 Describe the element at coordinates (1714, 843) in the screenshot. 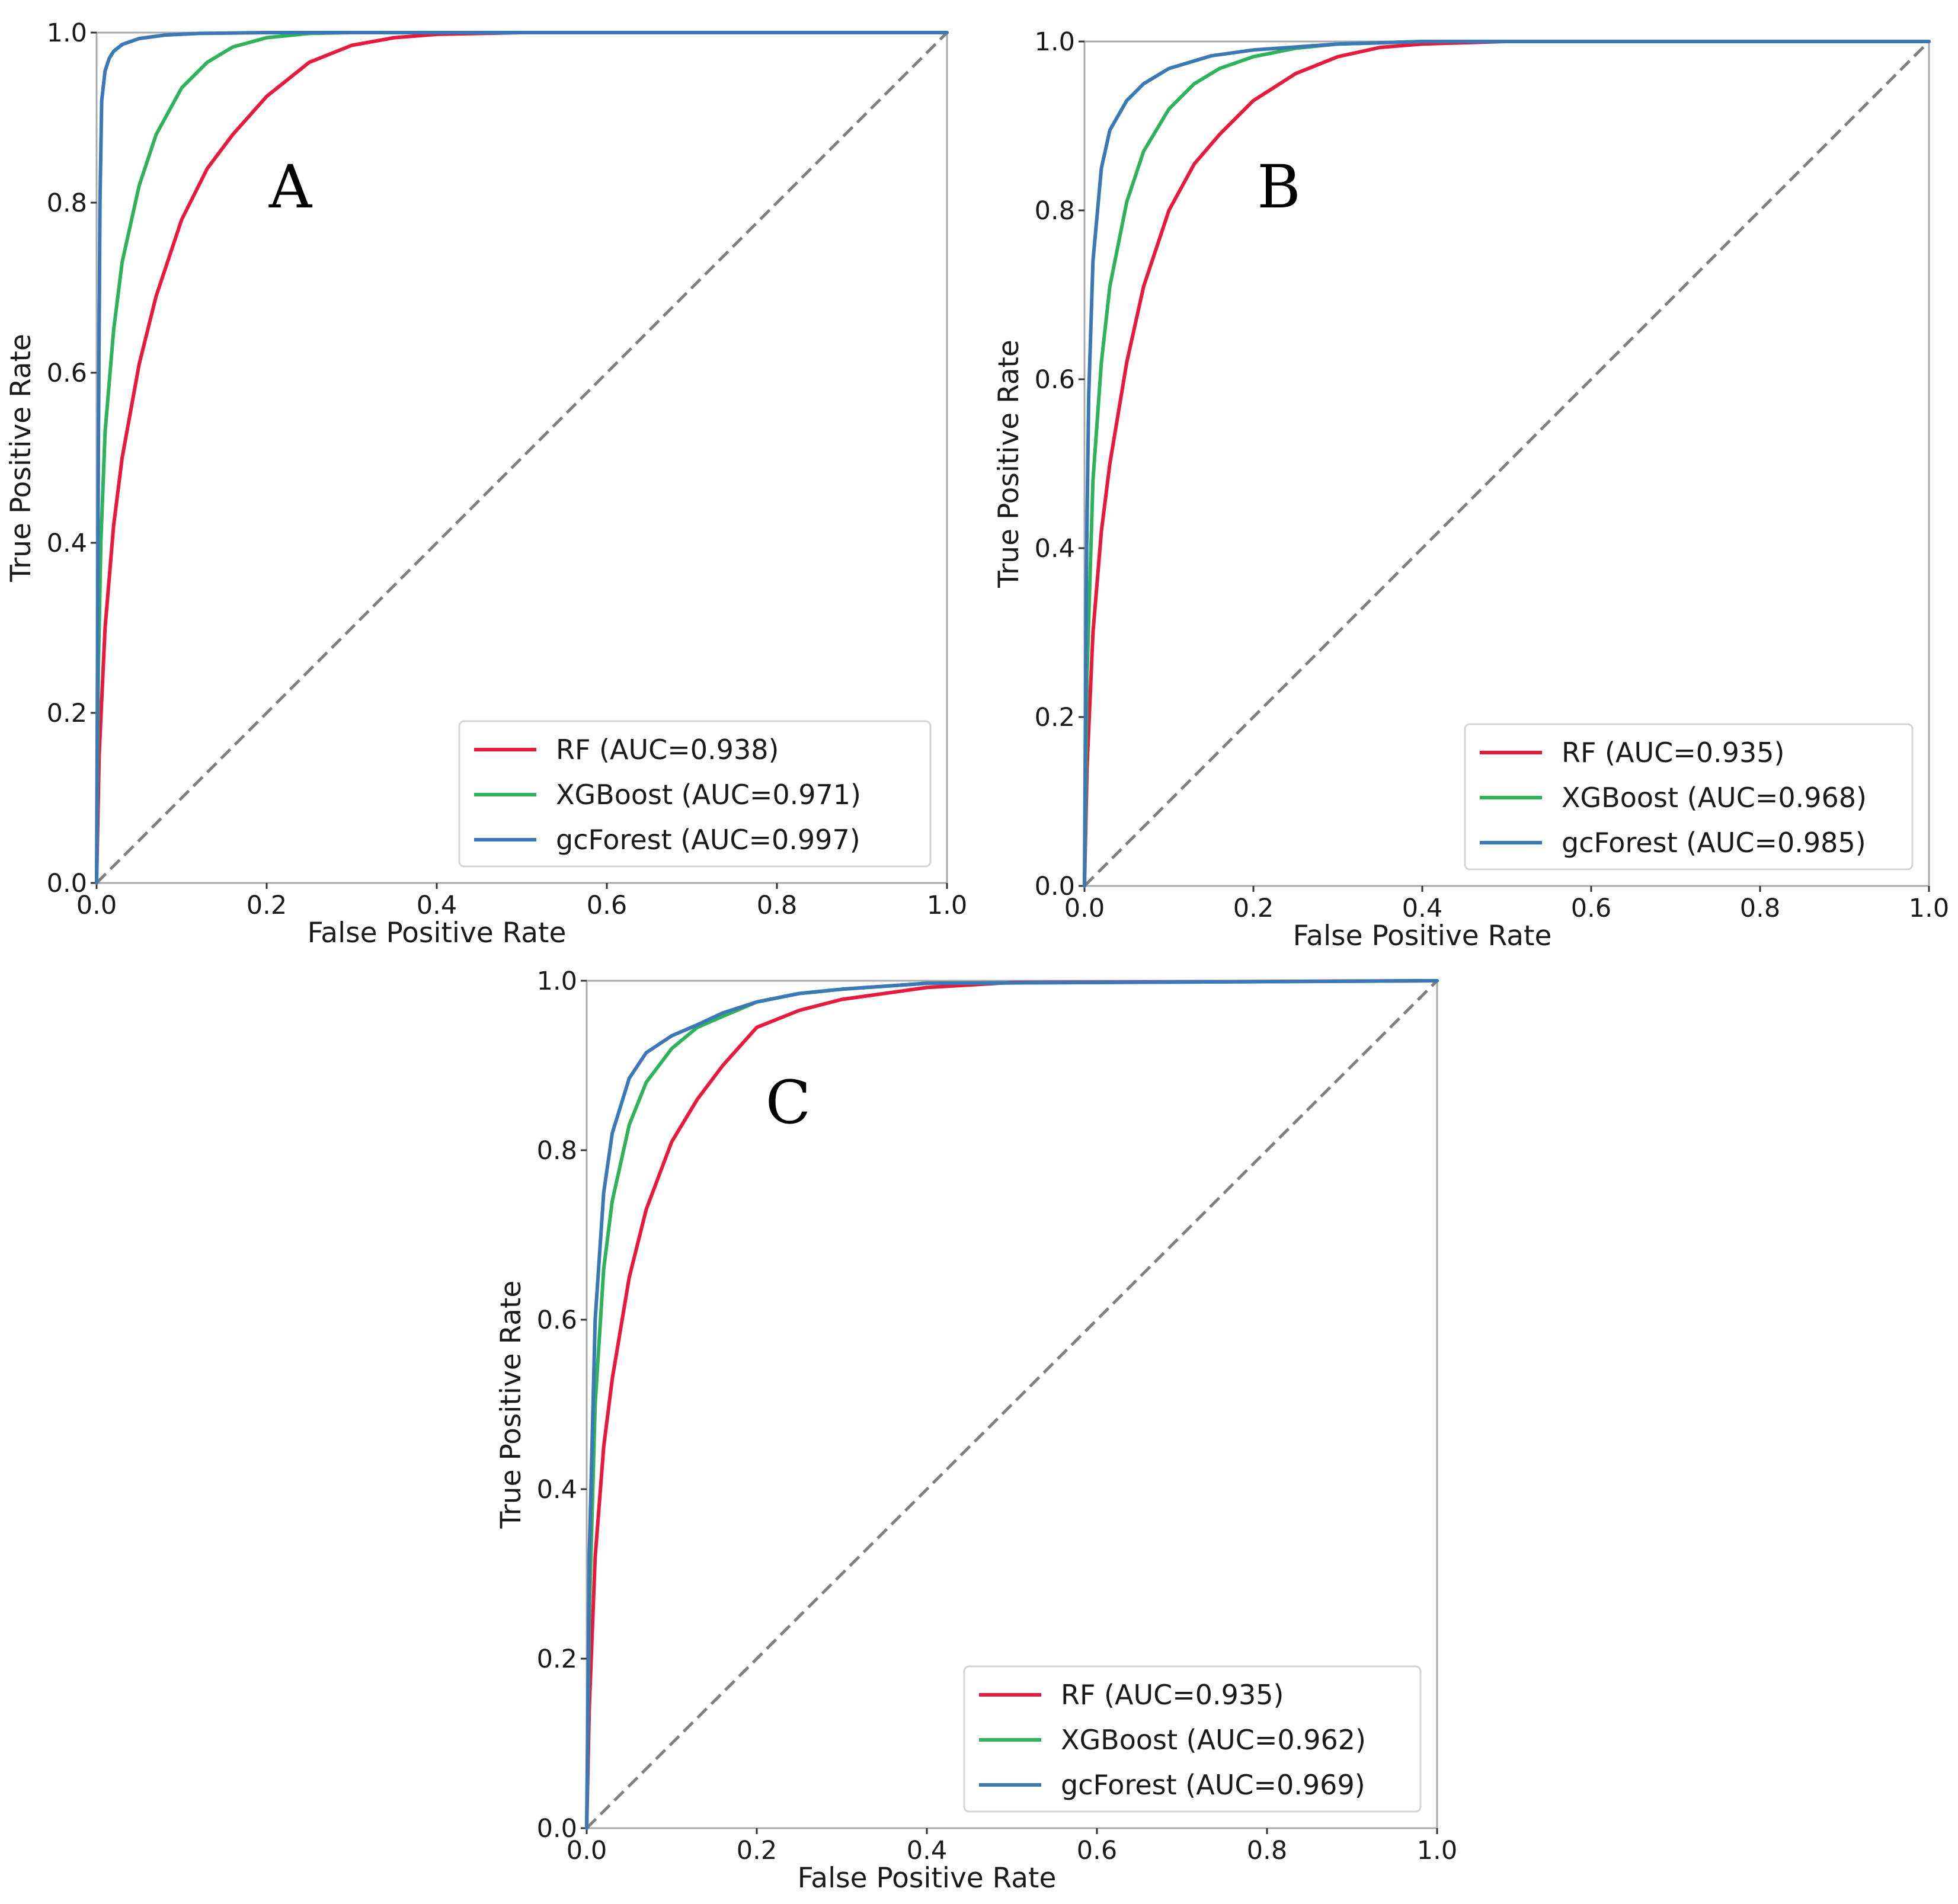

I see `legend-label-gcforest: gcForest (AUC=0.985)` at that location.